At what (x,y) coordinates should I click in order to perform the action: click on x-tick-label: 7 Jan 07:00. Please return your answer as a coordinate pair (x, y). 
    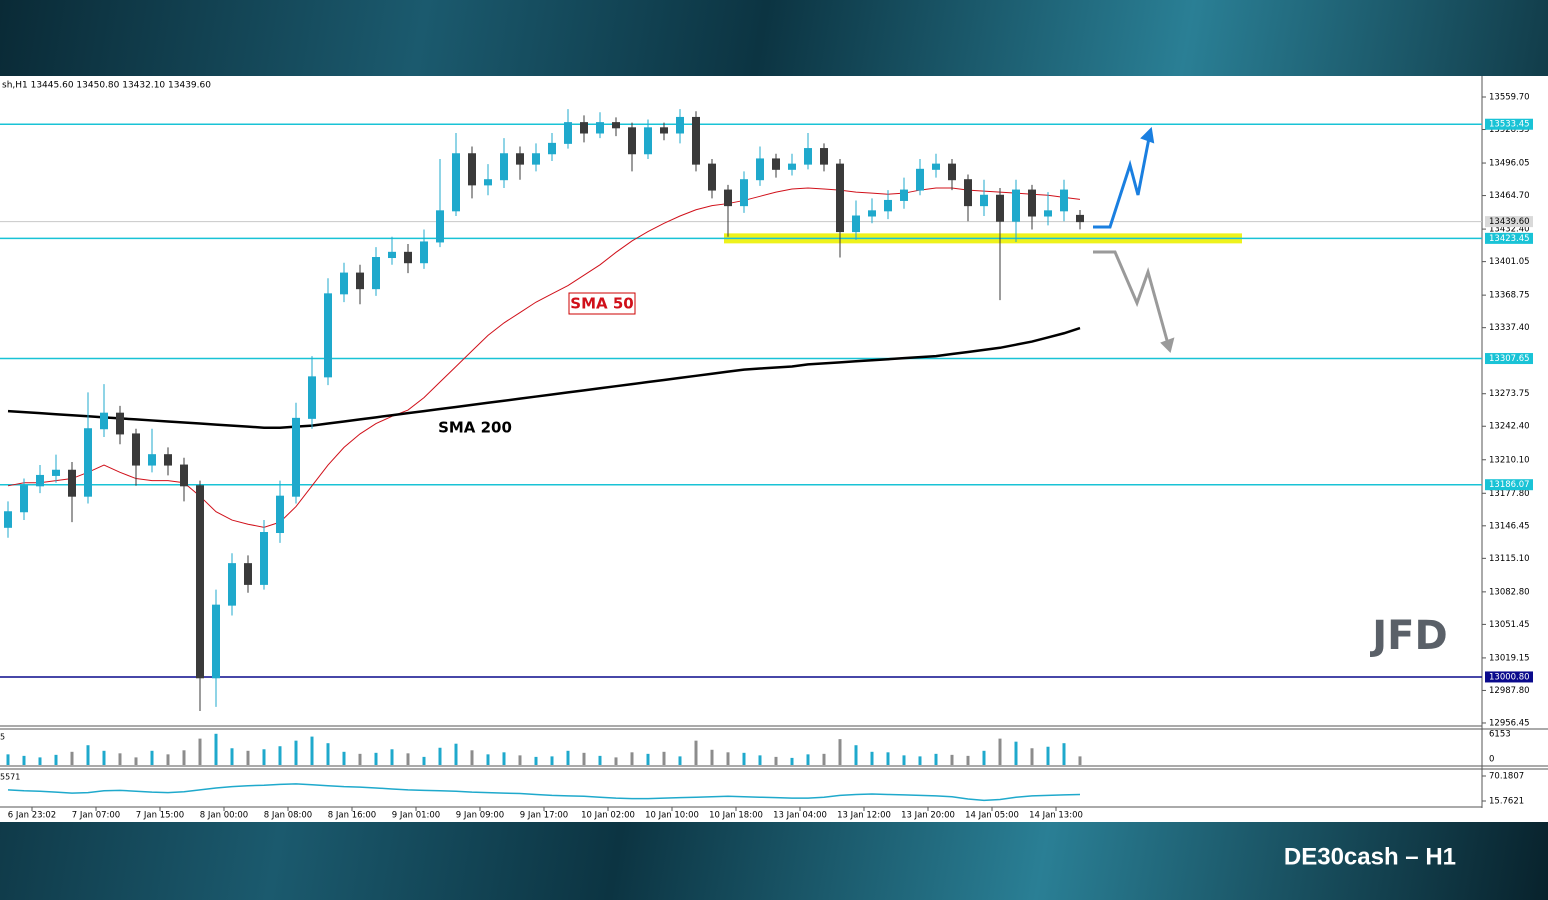
    Looking at the image, I should click on (96, 816).